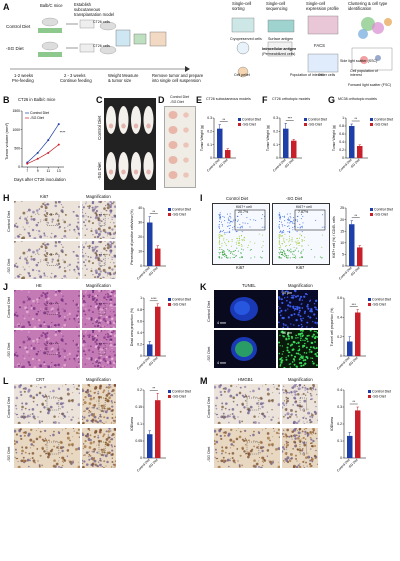  I want to click on i-group-control: Control Diet, so click(237, 198).